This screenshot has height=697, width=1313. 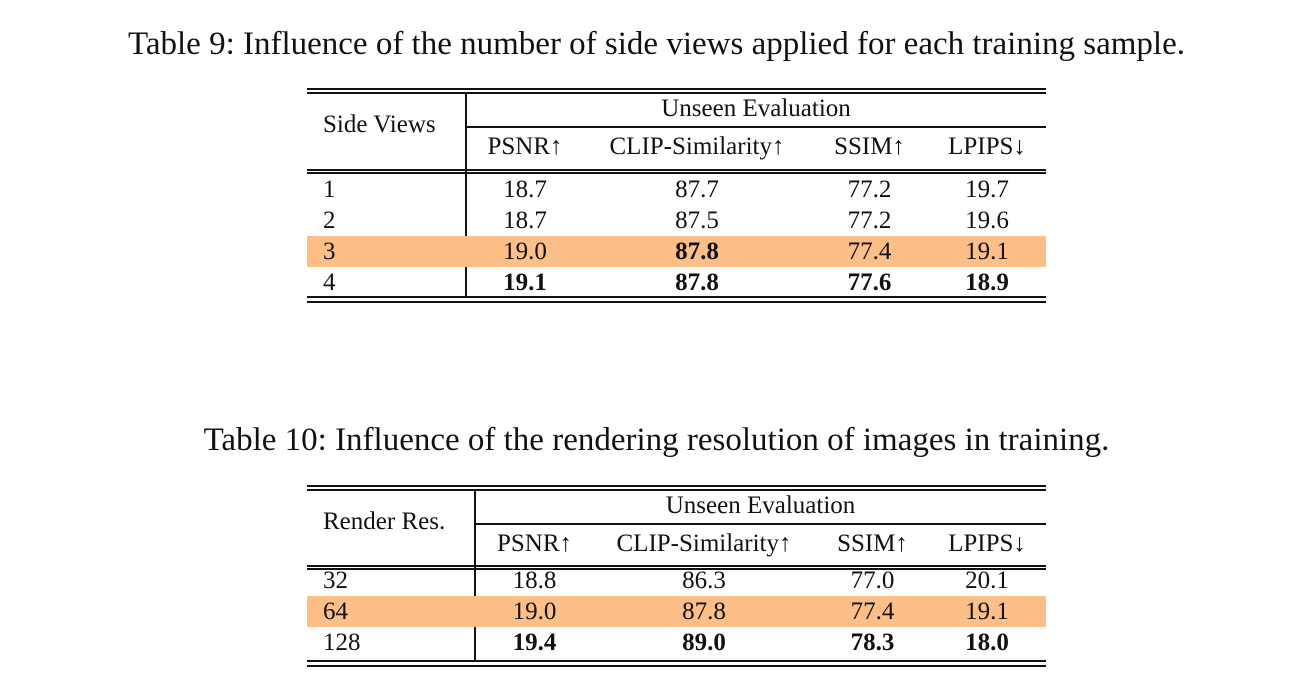 I want to click on row-label: 32, so click(x=335, y=580).